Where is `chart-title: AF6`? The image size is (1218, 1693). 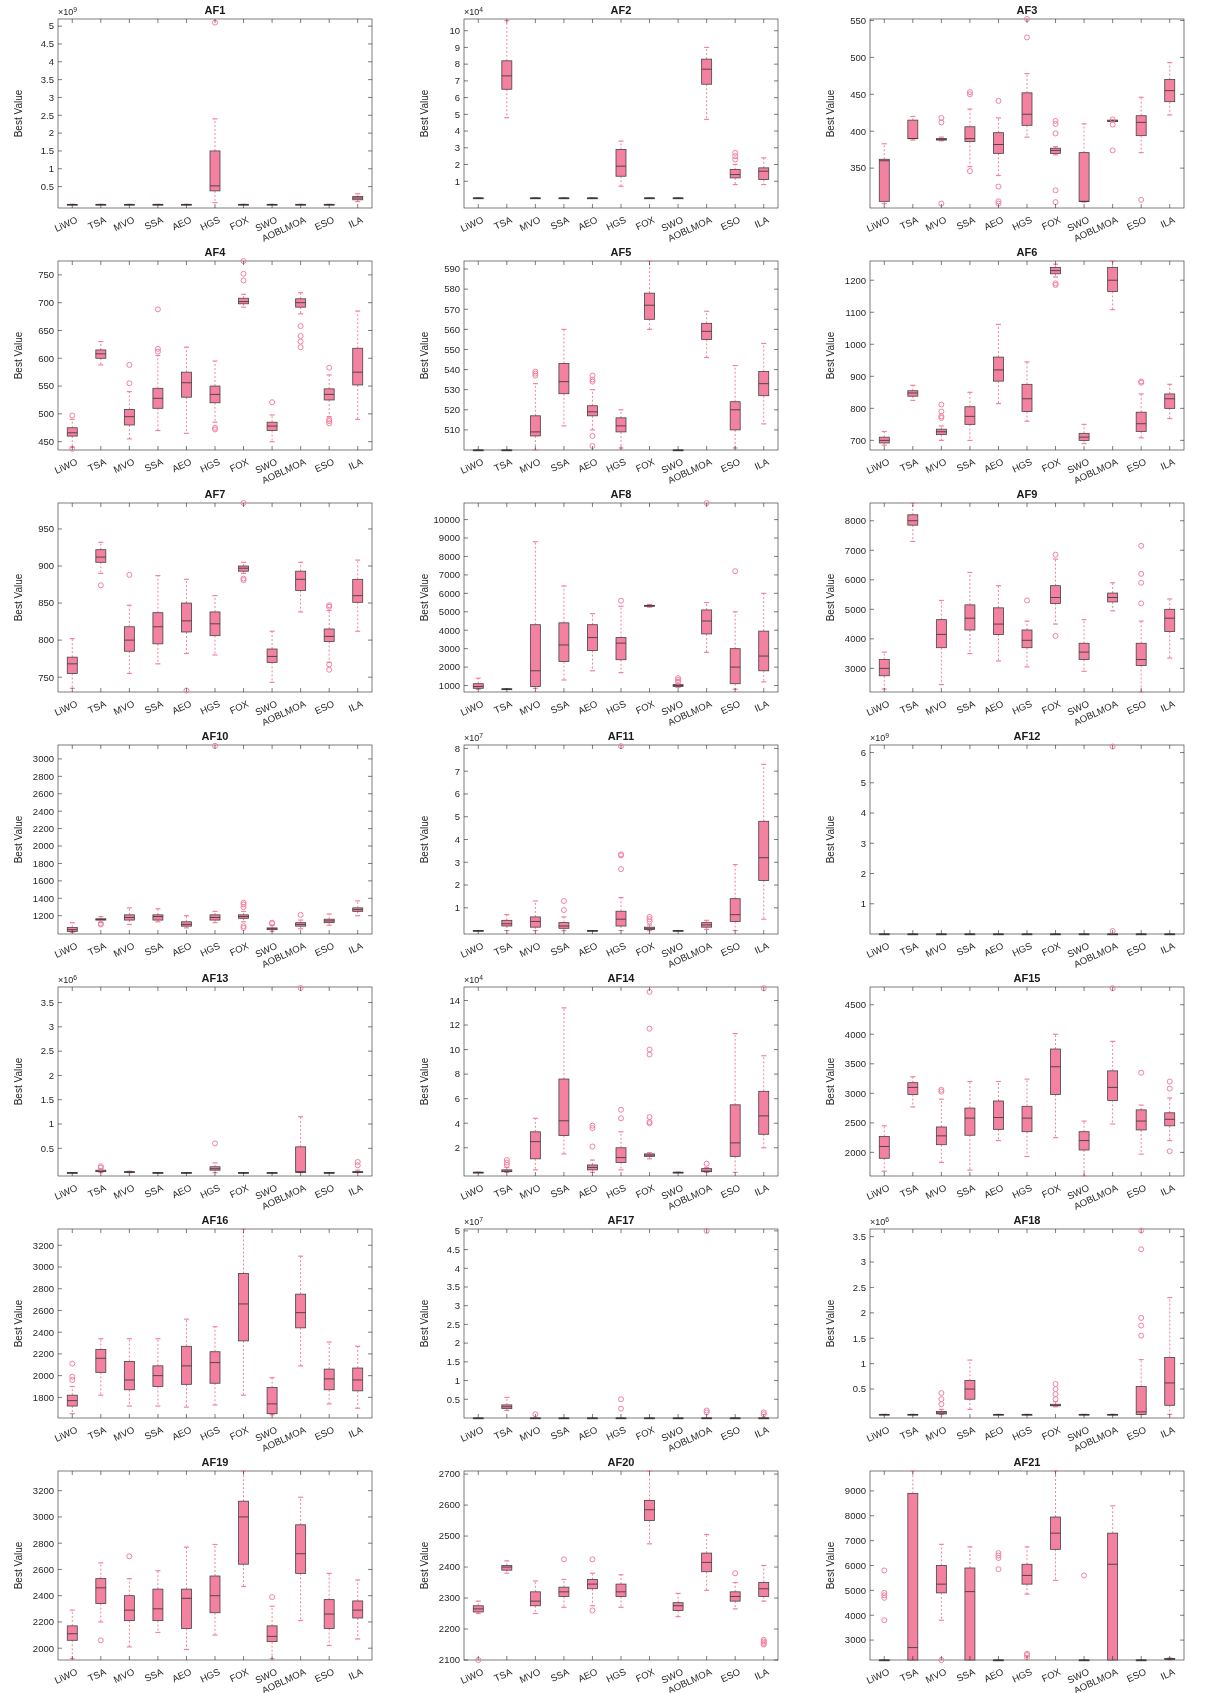 chart-title: AF6 is located at coordinates (1027, 252).